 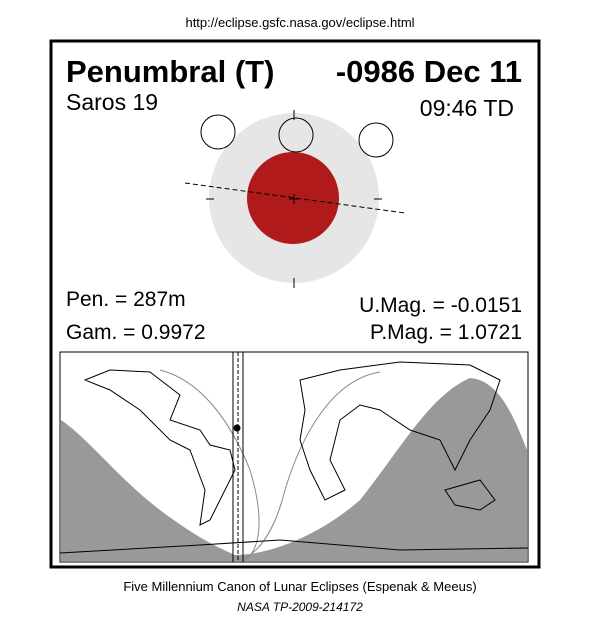 I want to click on eclipse-date: -0986 Dec 11, so click(x=429, y=71).